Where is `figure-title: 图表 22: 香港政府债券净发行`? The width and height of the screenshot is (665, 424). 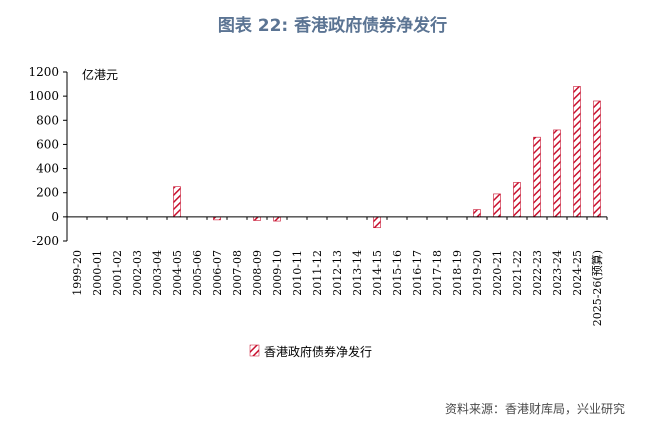
figure-title: 图表 22: 香港政府债券净发行 is located at coordinates (332, 26).